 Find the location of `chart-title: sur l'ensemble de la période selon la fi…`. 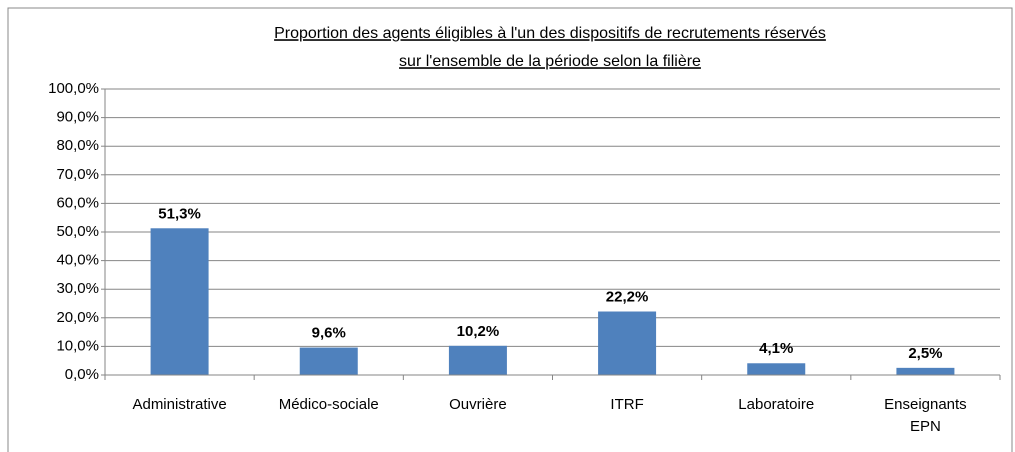

chart-title: sur l'ensemble de la période selon la fi… is located at coordinates (550, 61).